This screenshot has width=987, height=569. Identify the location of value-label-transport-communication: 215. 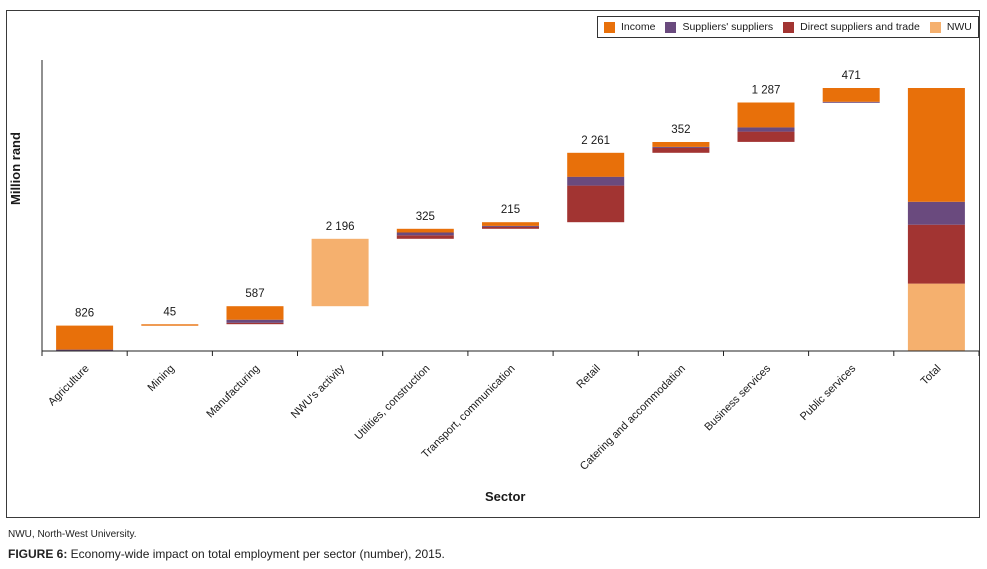
(510, 210).